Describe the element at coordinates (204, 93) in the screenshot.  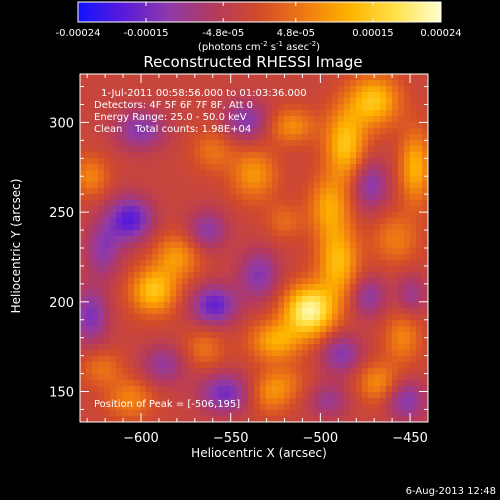
I see `time-range-annotation: 1-Jul-2011 00:58:56.000 to 01:03:36.000` at that location.